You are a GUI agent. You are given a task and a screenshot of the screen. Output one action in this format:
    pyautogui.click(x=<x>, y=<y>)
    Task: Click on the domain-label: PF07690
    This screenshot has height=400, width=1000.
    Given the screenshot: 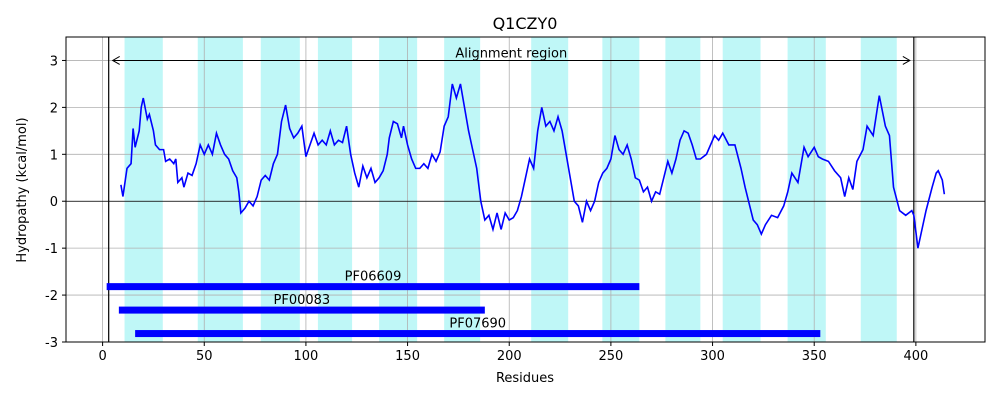 What is the action you would take?
    pyautogui.click(x=477, y=324)
    